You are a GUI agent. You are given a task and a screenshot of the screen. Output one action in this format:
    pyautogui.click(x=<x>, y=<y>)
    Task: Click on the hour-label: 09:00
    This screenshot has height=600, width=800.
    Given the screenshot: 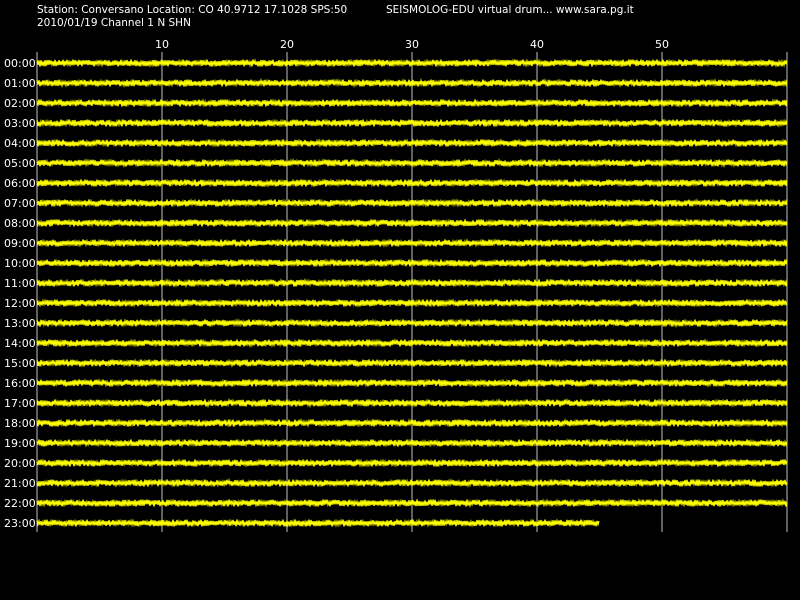 What is the action you would take?
    pyautogui.click(x=20, y=243)
    